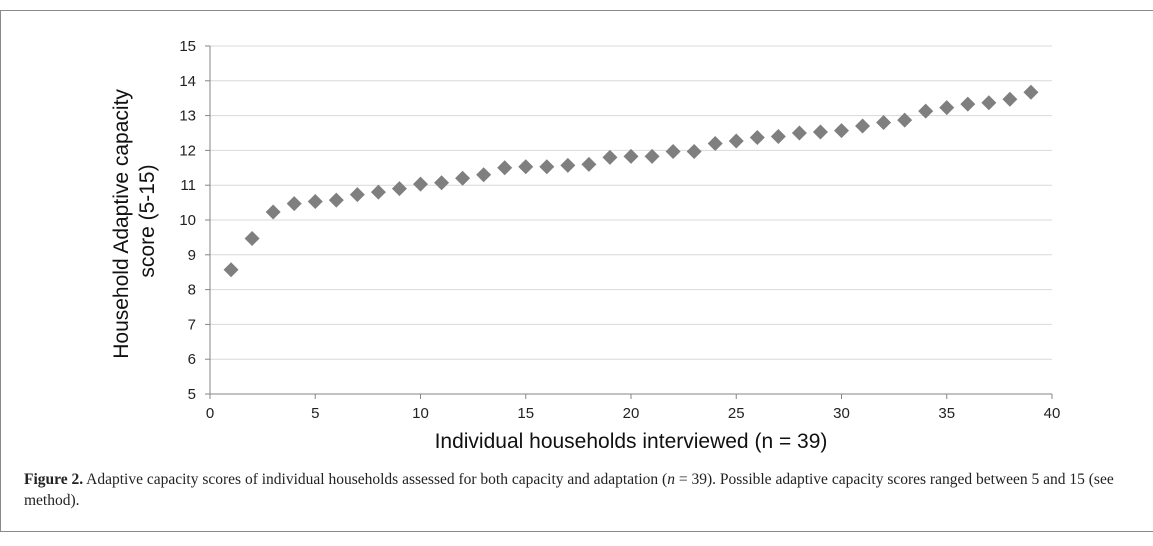 This screenshot has height=546, width=1153. What do you see at coordinates (946, 413) in the screenshot?
I see `x-tick-label: 35` at bounding box center [946, 413].